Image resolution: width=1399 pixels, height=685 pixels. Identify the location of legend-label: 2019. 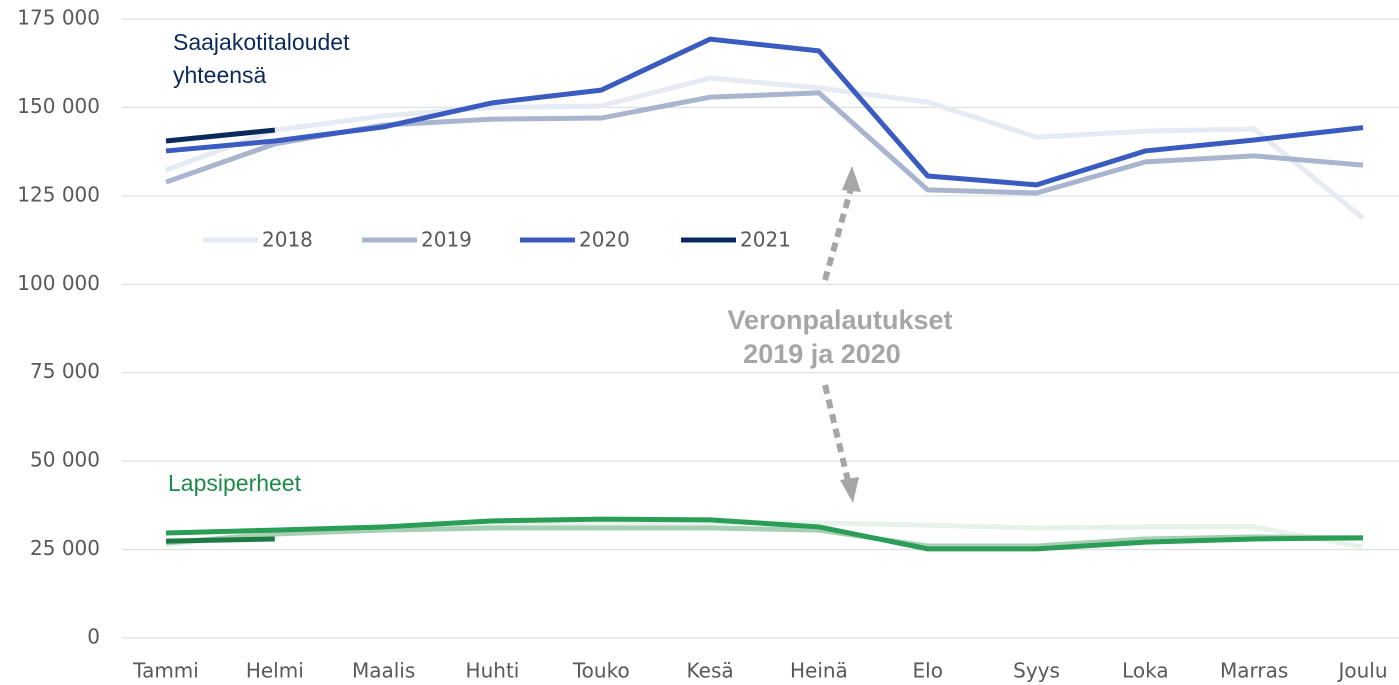
(446, 240).